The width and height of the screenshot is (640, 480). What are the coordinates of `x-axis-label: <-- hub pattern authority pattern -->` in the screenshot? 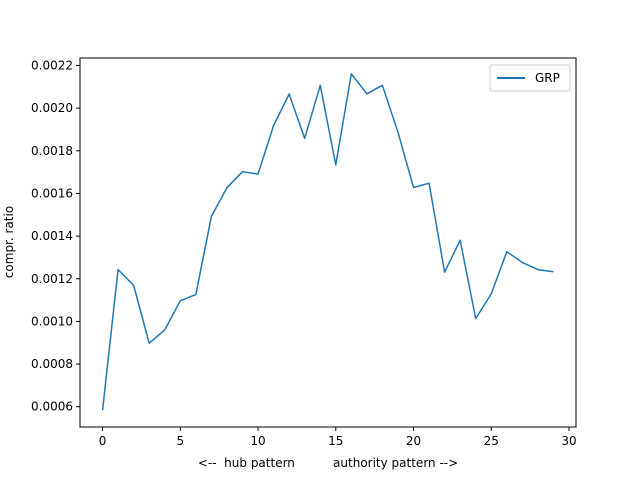 It's located at (328, 463).